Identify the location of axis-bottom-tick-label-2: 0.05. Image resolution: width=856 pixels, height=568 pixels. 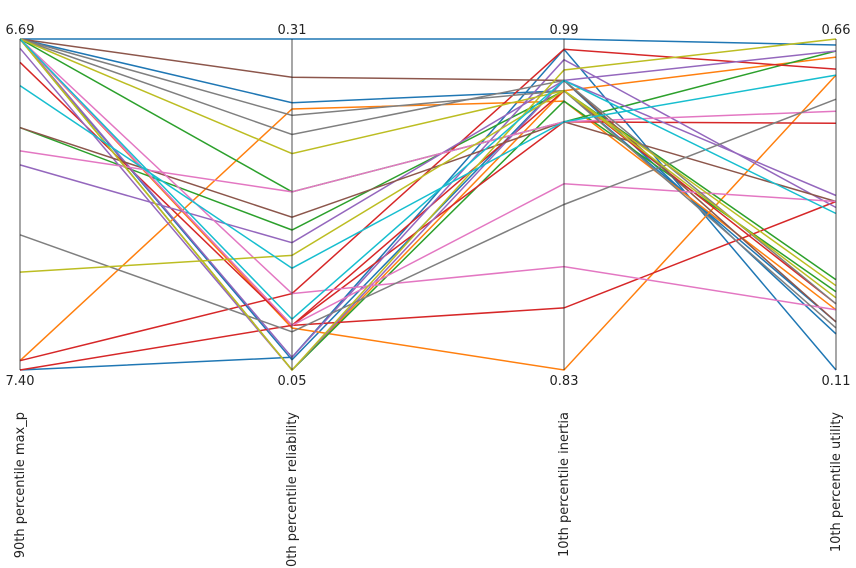
(292, 381).